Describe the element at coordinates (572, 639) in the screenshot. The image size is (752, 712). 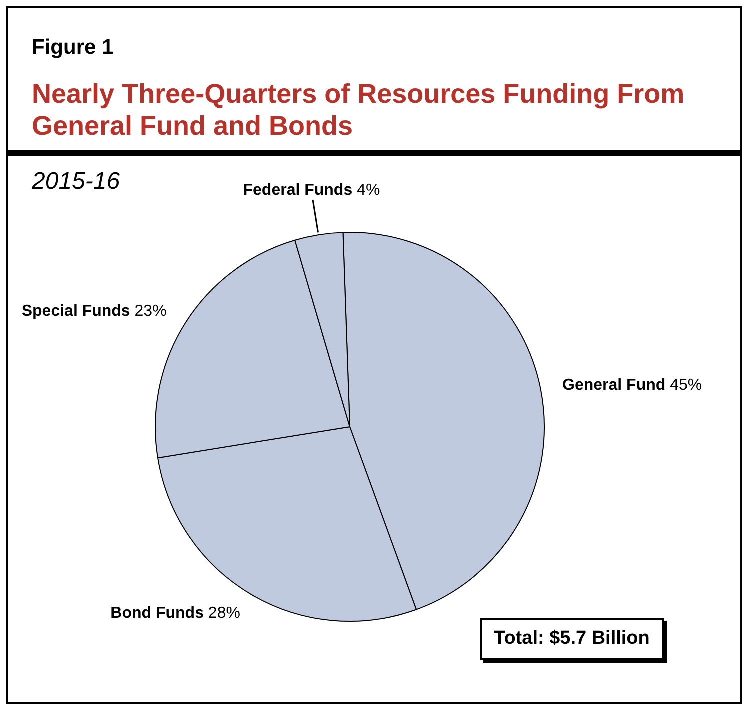
I see `text: Total: $5.7 Billion` at that location.